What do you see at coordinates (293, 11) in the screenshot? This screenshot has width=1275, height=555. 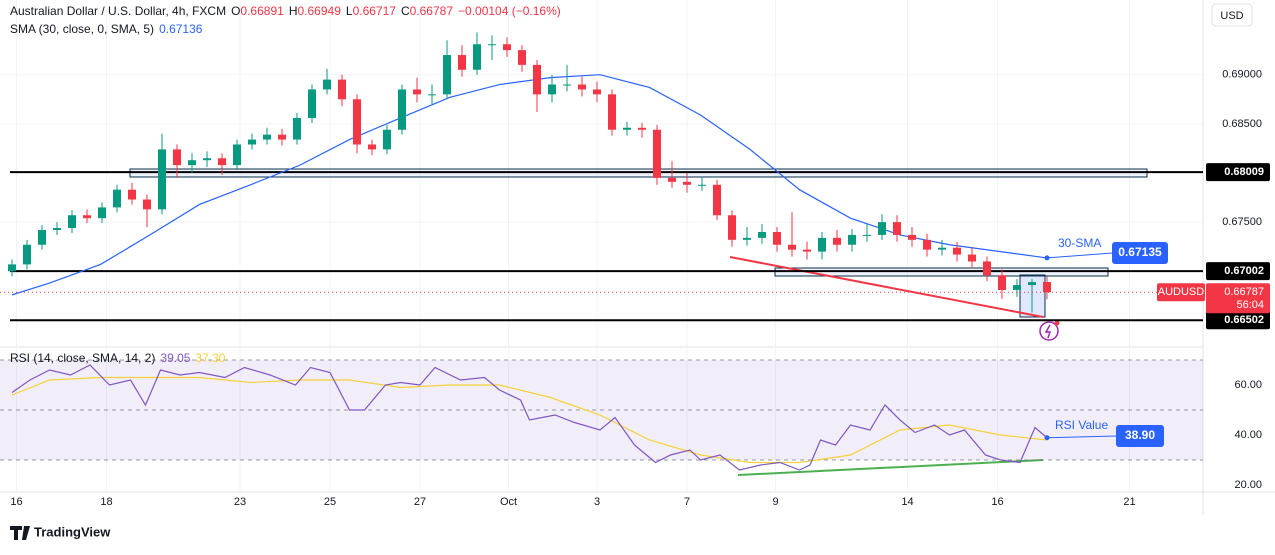 I see `ohlc-letter: H` at bounding box center [293, 11].